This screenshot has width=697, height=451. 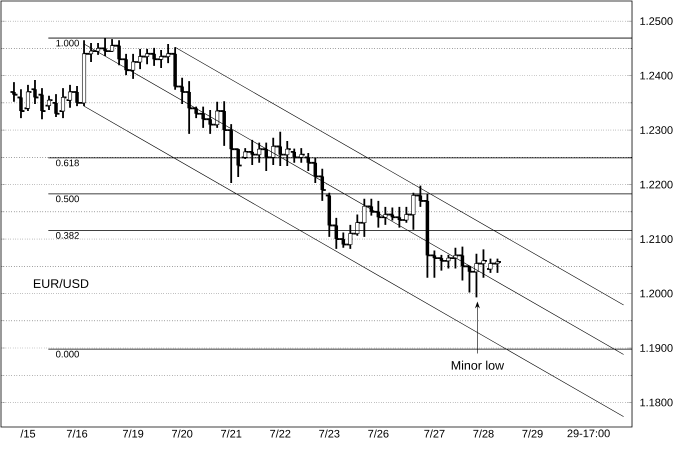 I want to click on x-tick-label: 7/19, so click(x=133, y=434).